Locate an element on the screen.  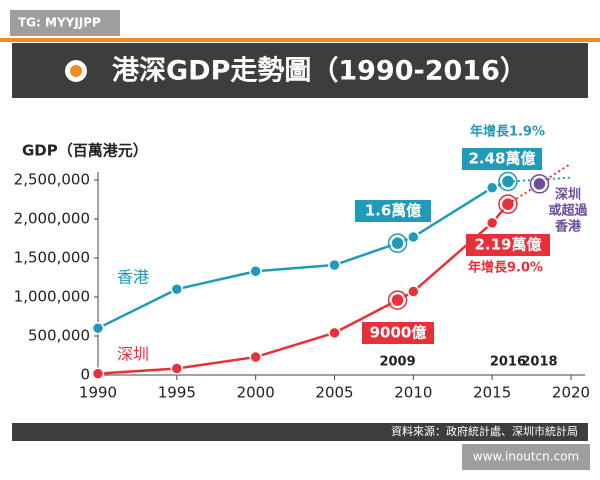
chart-title: 港深GDP走勢圖（1990-2016） is located at coordinates (319, 71).